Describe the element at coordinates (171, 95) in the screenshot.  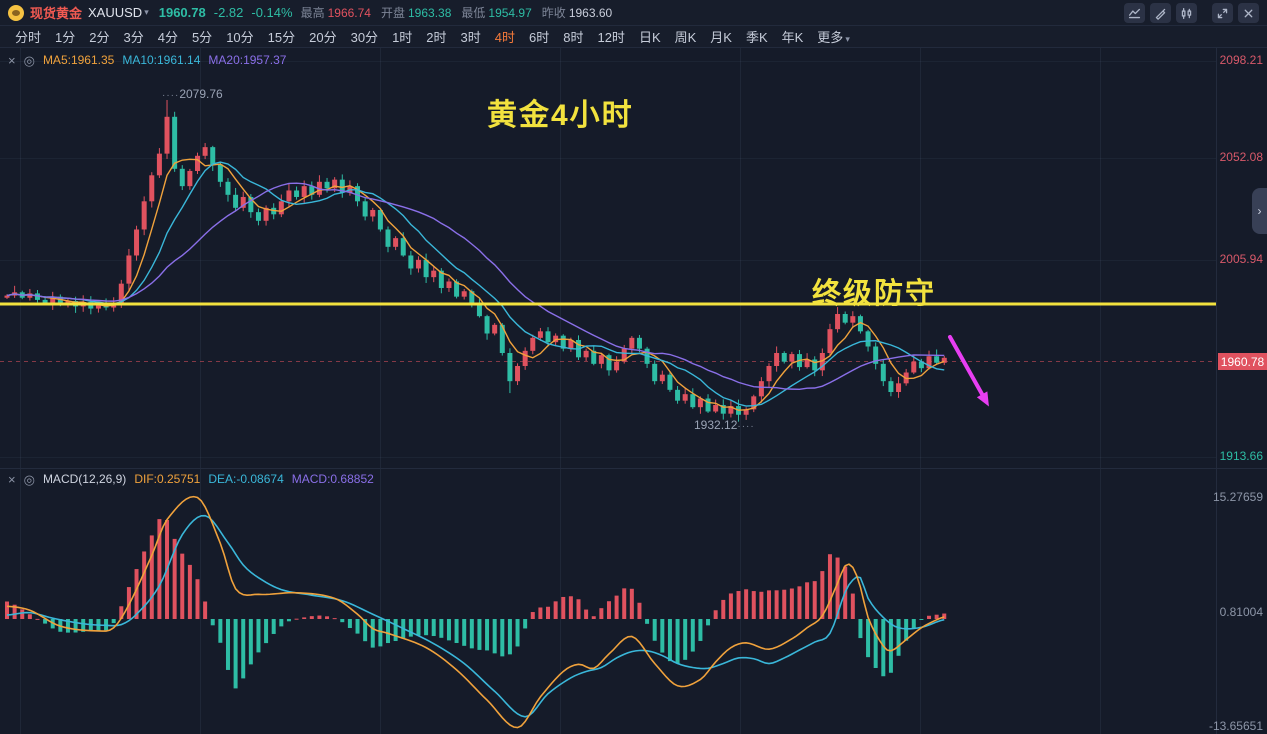
I see `peak-leader-dots: ····` at that location.